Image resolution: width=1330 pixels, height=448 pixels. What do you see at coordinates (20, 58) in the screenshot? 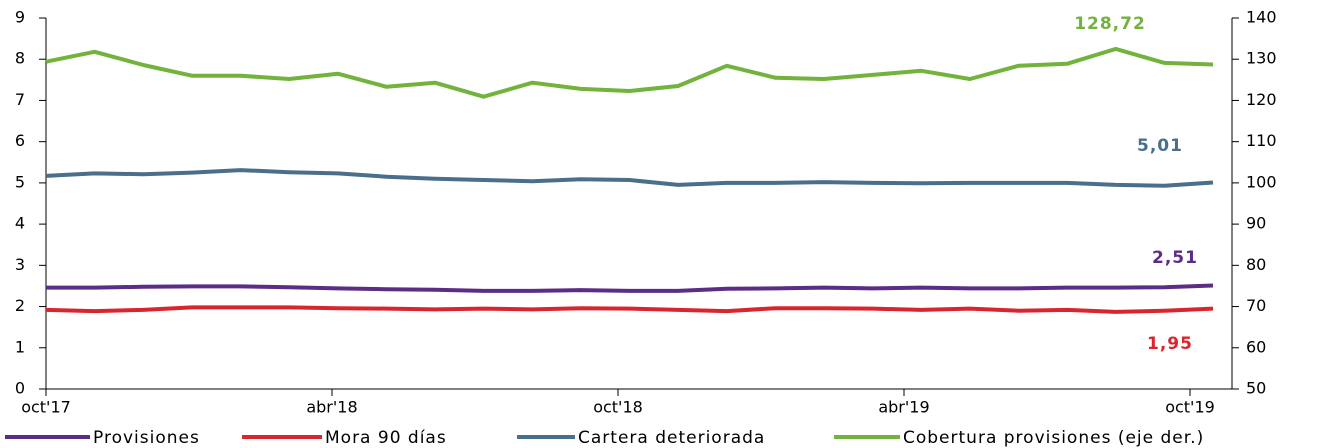
I see `y-tick-label: 8` at bounding box center [20, 58].